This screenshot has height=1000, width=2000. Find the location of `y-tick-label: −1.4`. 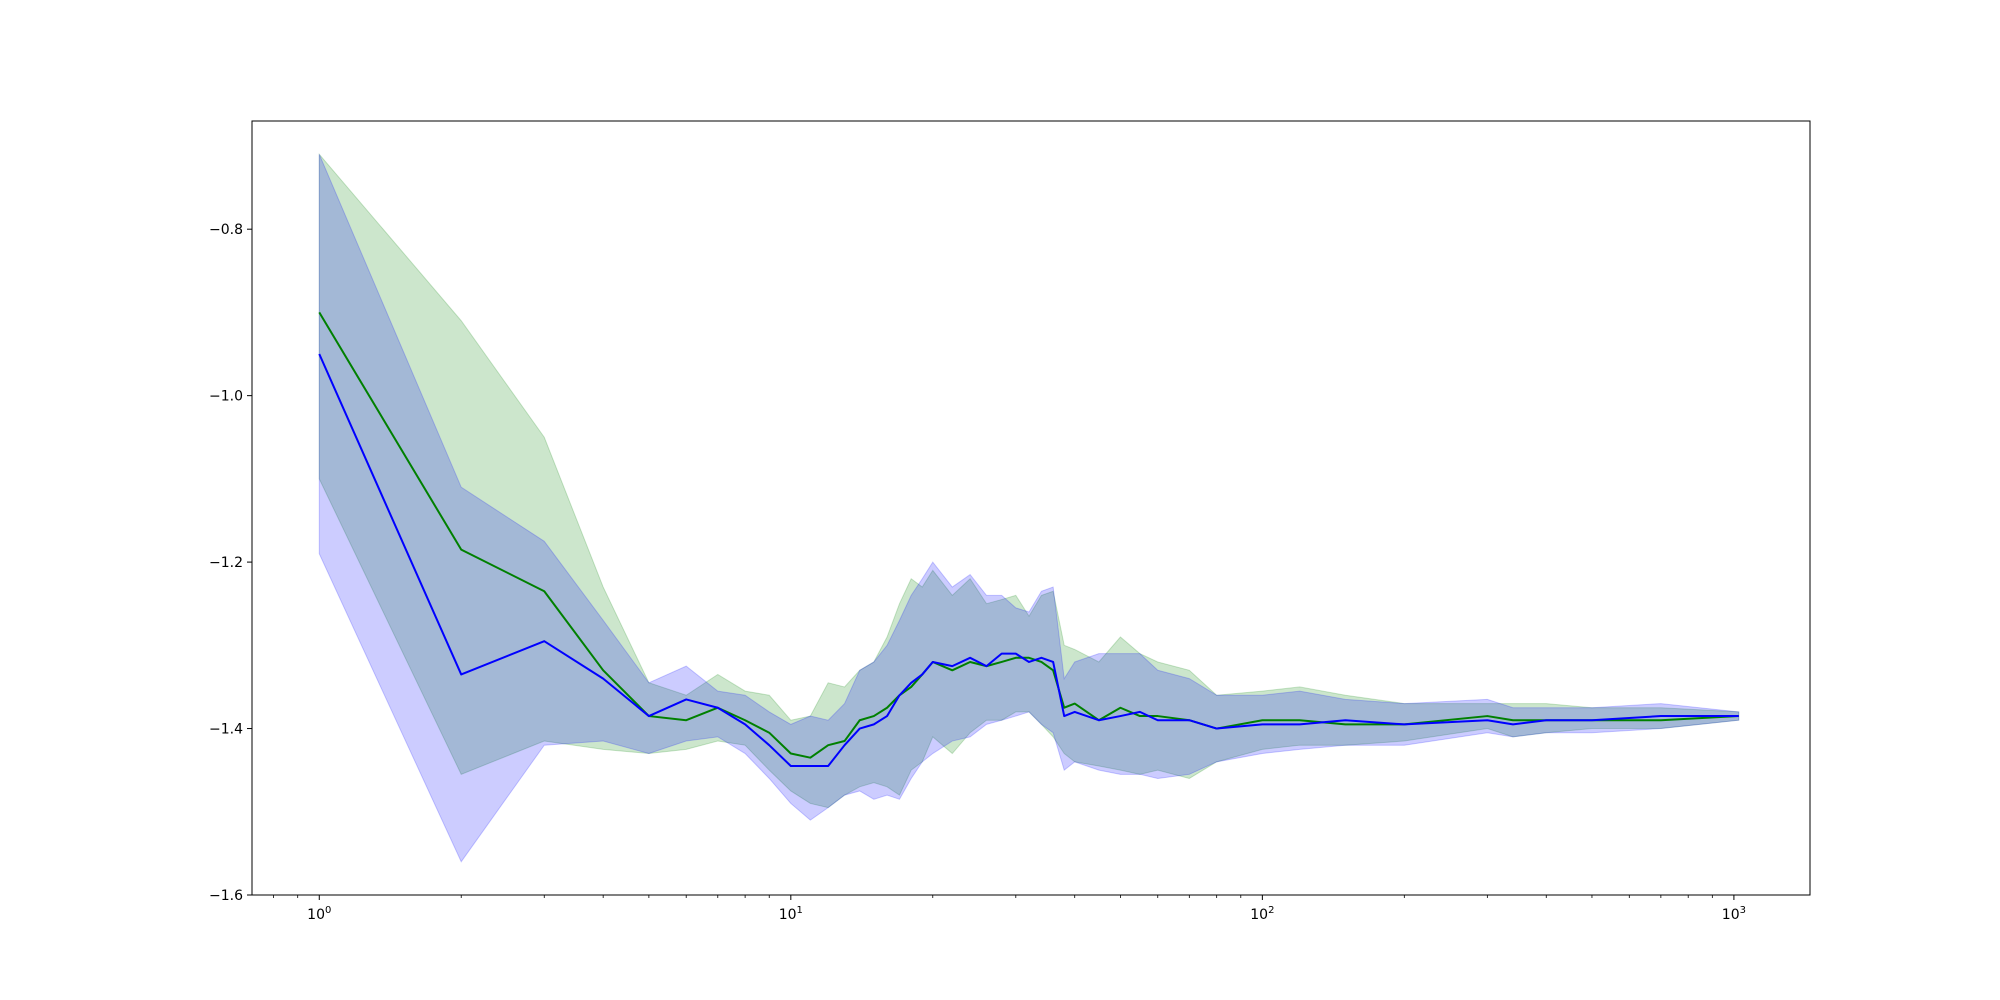

y-tick-label: −1.4 is located at coordinates (226, 730).